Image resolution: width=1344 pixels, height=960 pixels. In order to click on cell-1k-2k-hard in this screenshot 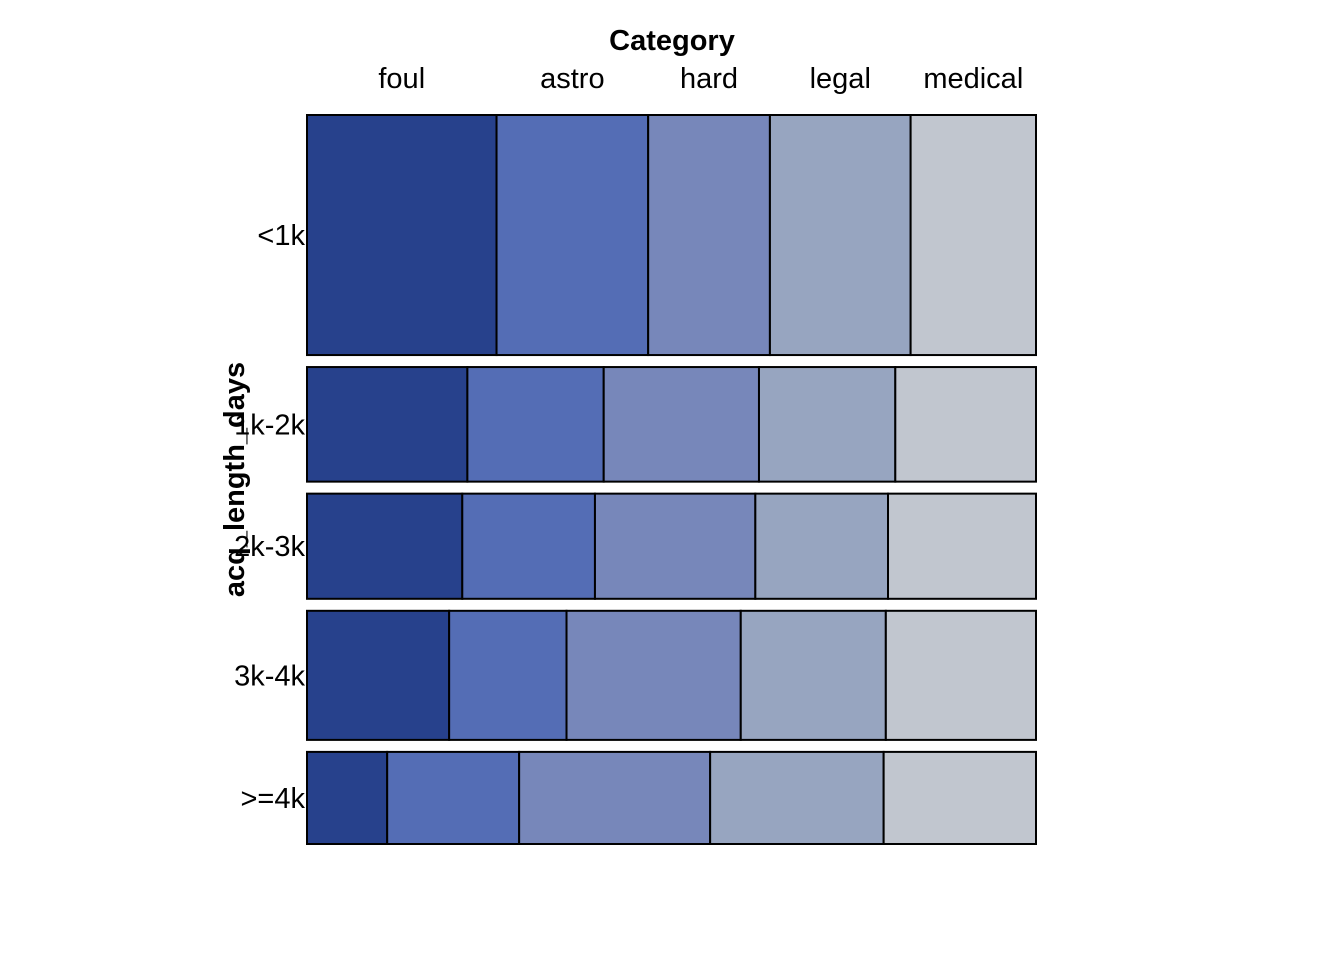, I will do `click(681, 424)`.